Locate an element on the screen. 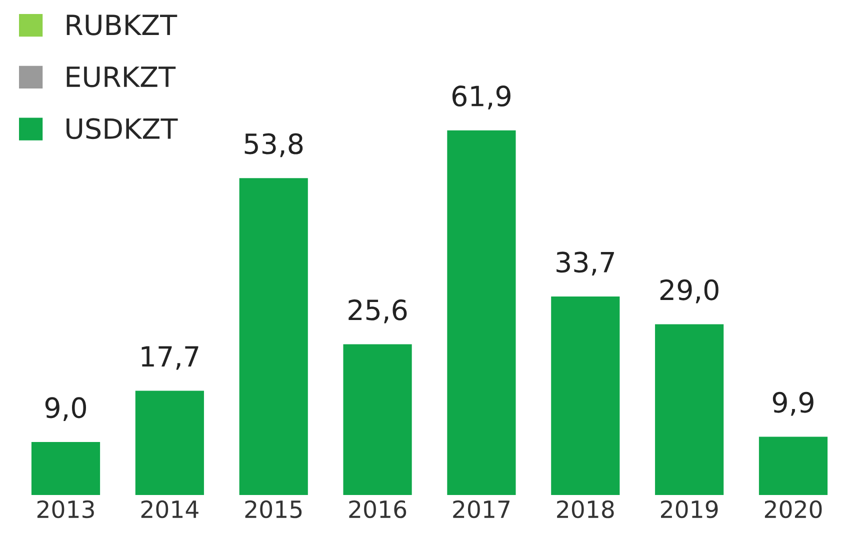  x-tick-label: 2016 is located at coordinates (377, 509).